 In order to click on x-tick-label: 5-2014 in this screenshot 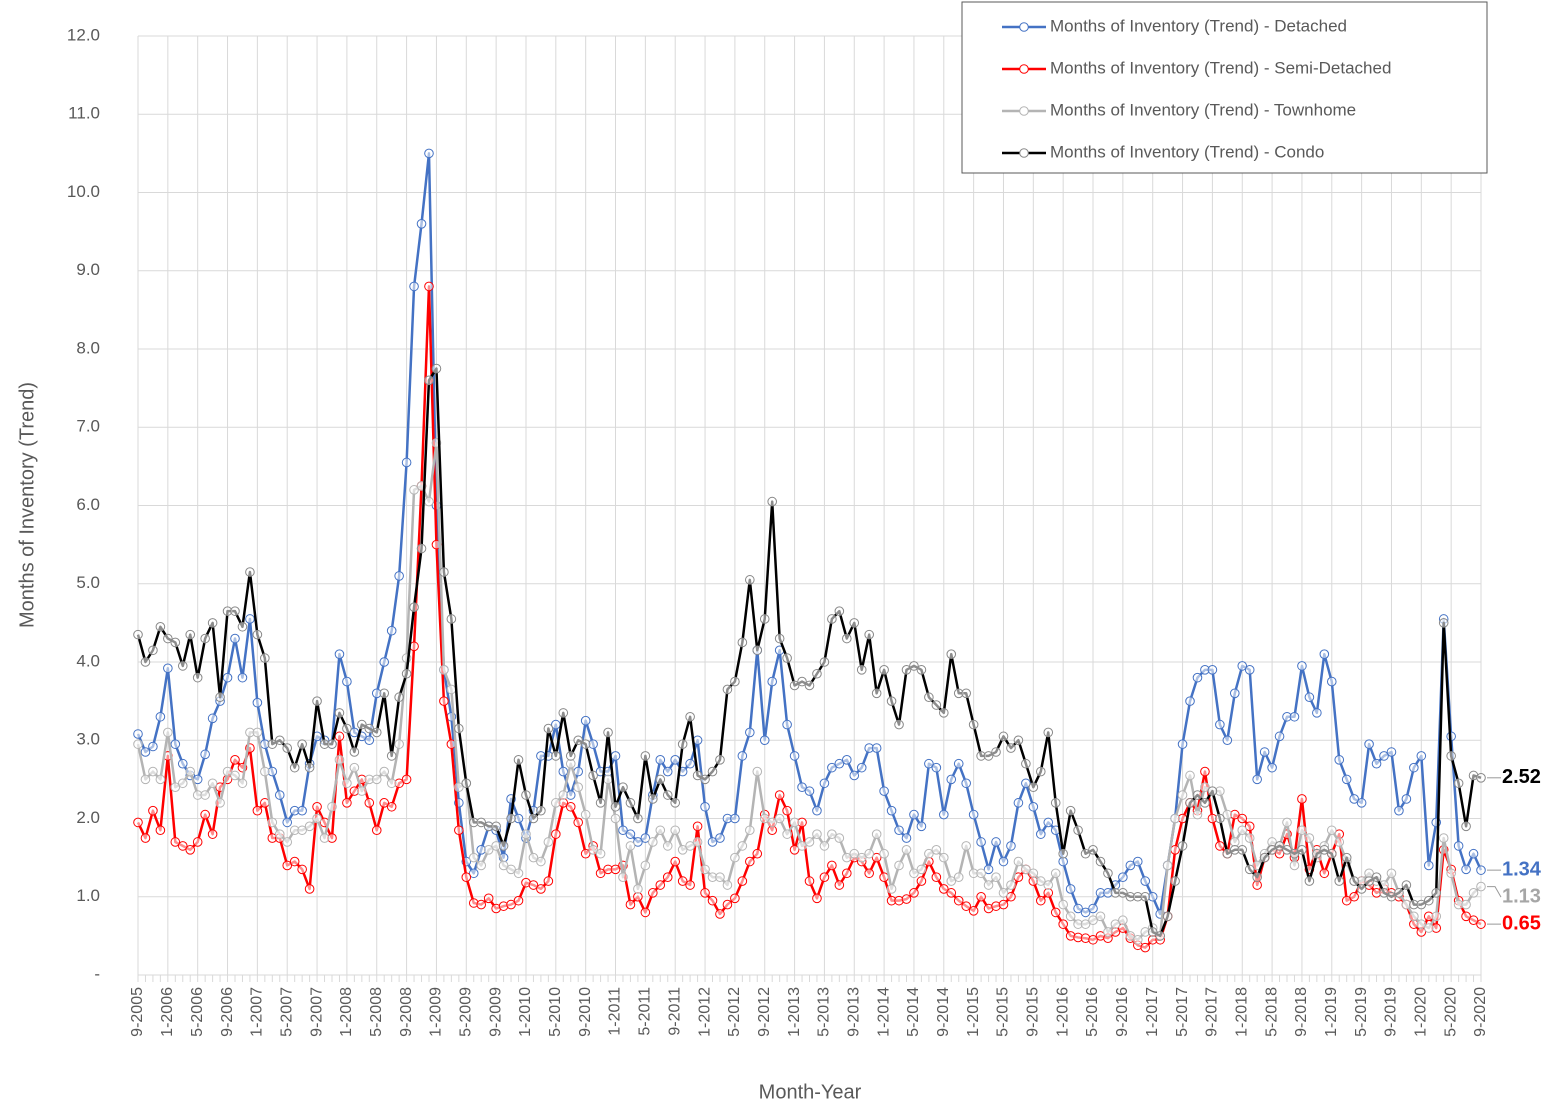, I will do `click(913, 1012)`.